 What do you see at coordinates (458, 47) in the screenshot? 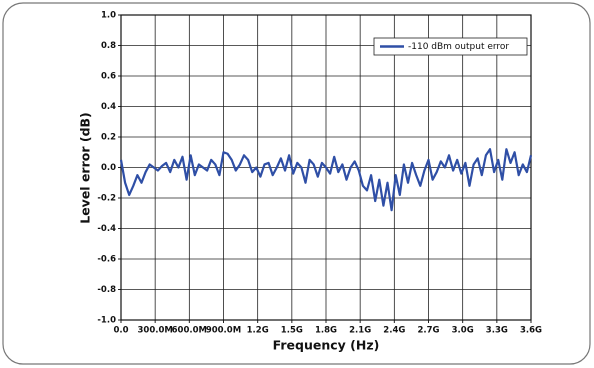
I see `legend-label: -110 dBm output error` at bounding box center [458, 47].